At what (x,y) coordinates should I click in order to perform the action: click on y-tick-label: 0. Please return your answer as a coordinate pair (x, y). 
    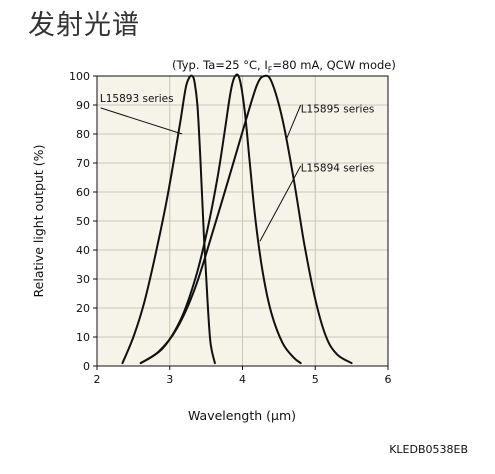
    Looking at the image, I should click on (86, 366).